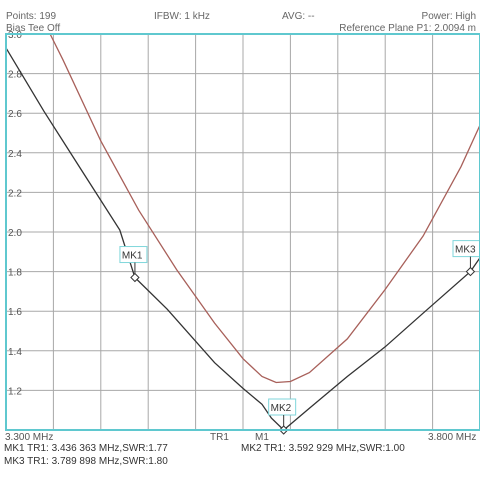  Describe the element at coordinates (298, 16) in the screenshot. I see `avg-readout: AVG: --` at that location.